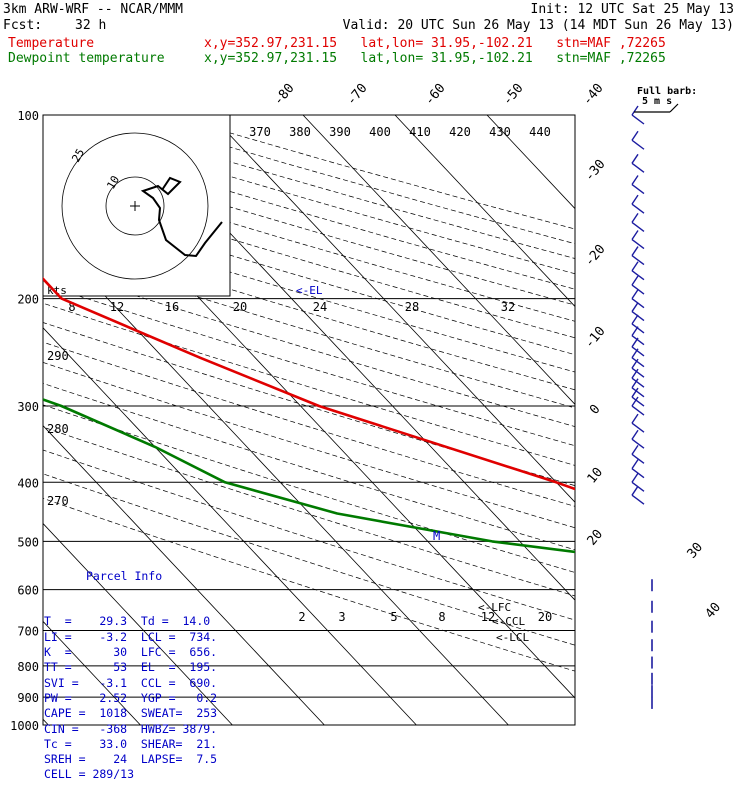  What do you see at coordinates (28, 116) in the screenshot?
I see `pressure-tick-label: 100` at bounding box center [28, 116].